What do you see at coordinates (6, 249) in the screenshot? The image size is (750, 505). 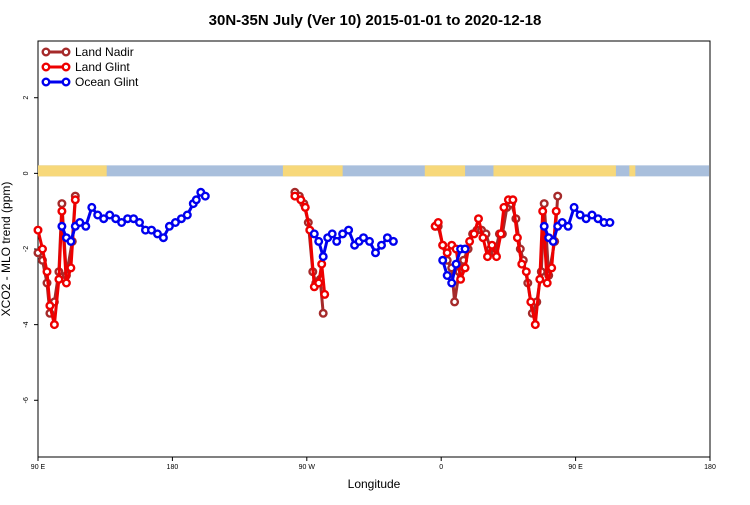 I see `y-axis-label: XCO2 - MLO trend (ppm)` at bounding box center [6, 249].